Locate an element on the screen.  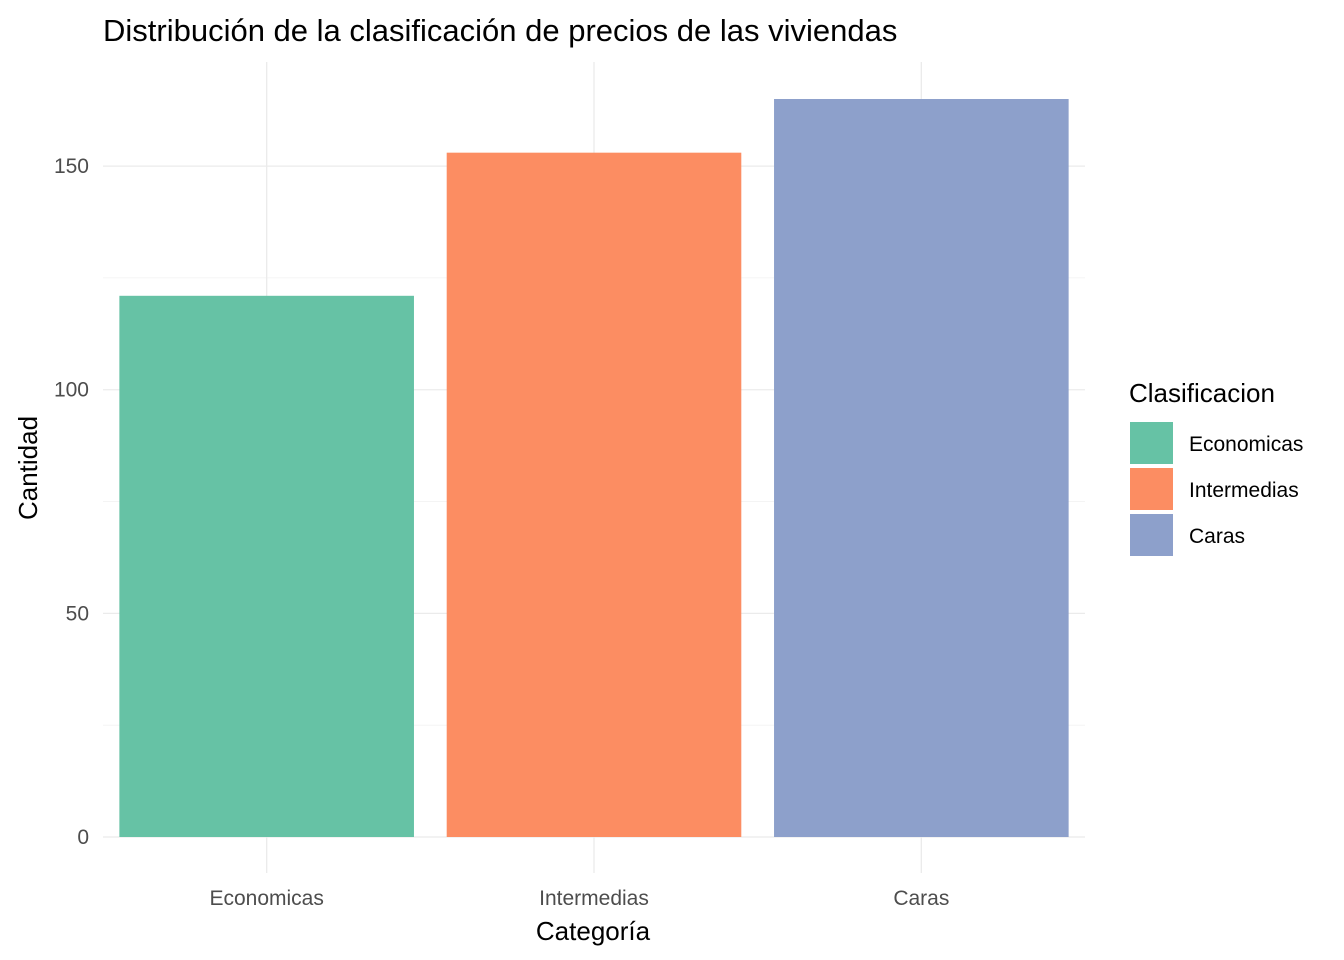
legend-label: Intermedias is located at coordinates (1244, 490).